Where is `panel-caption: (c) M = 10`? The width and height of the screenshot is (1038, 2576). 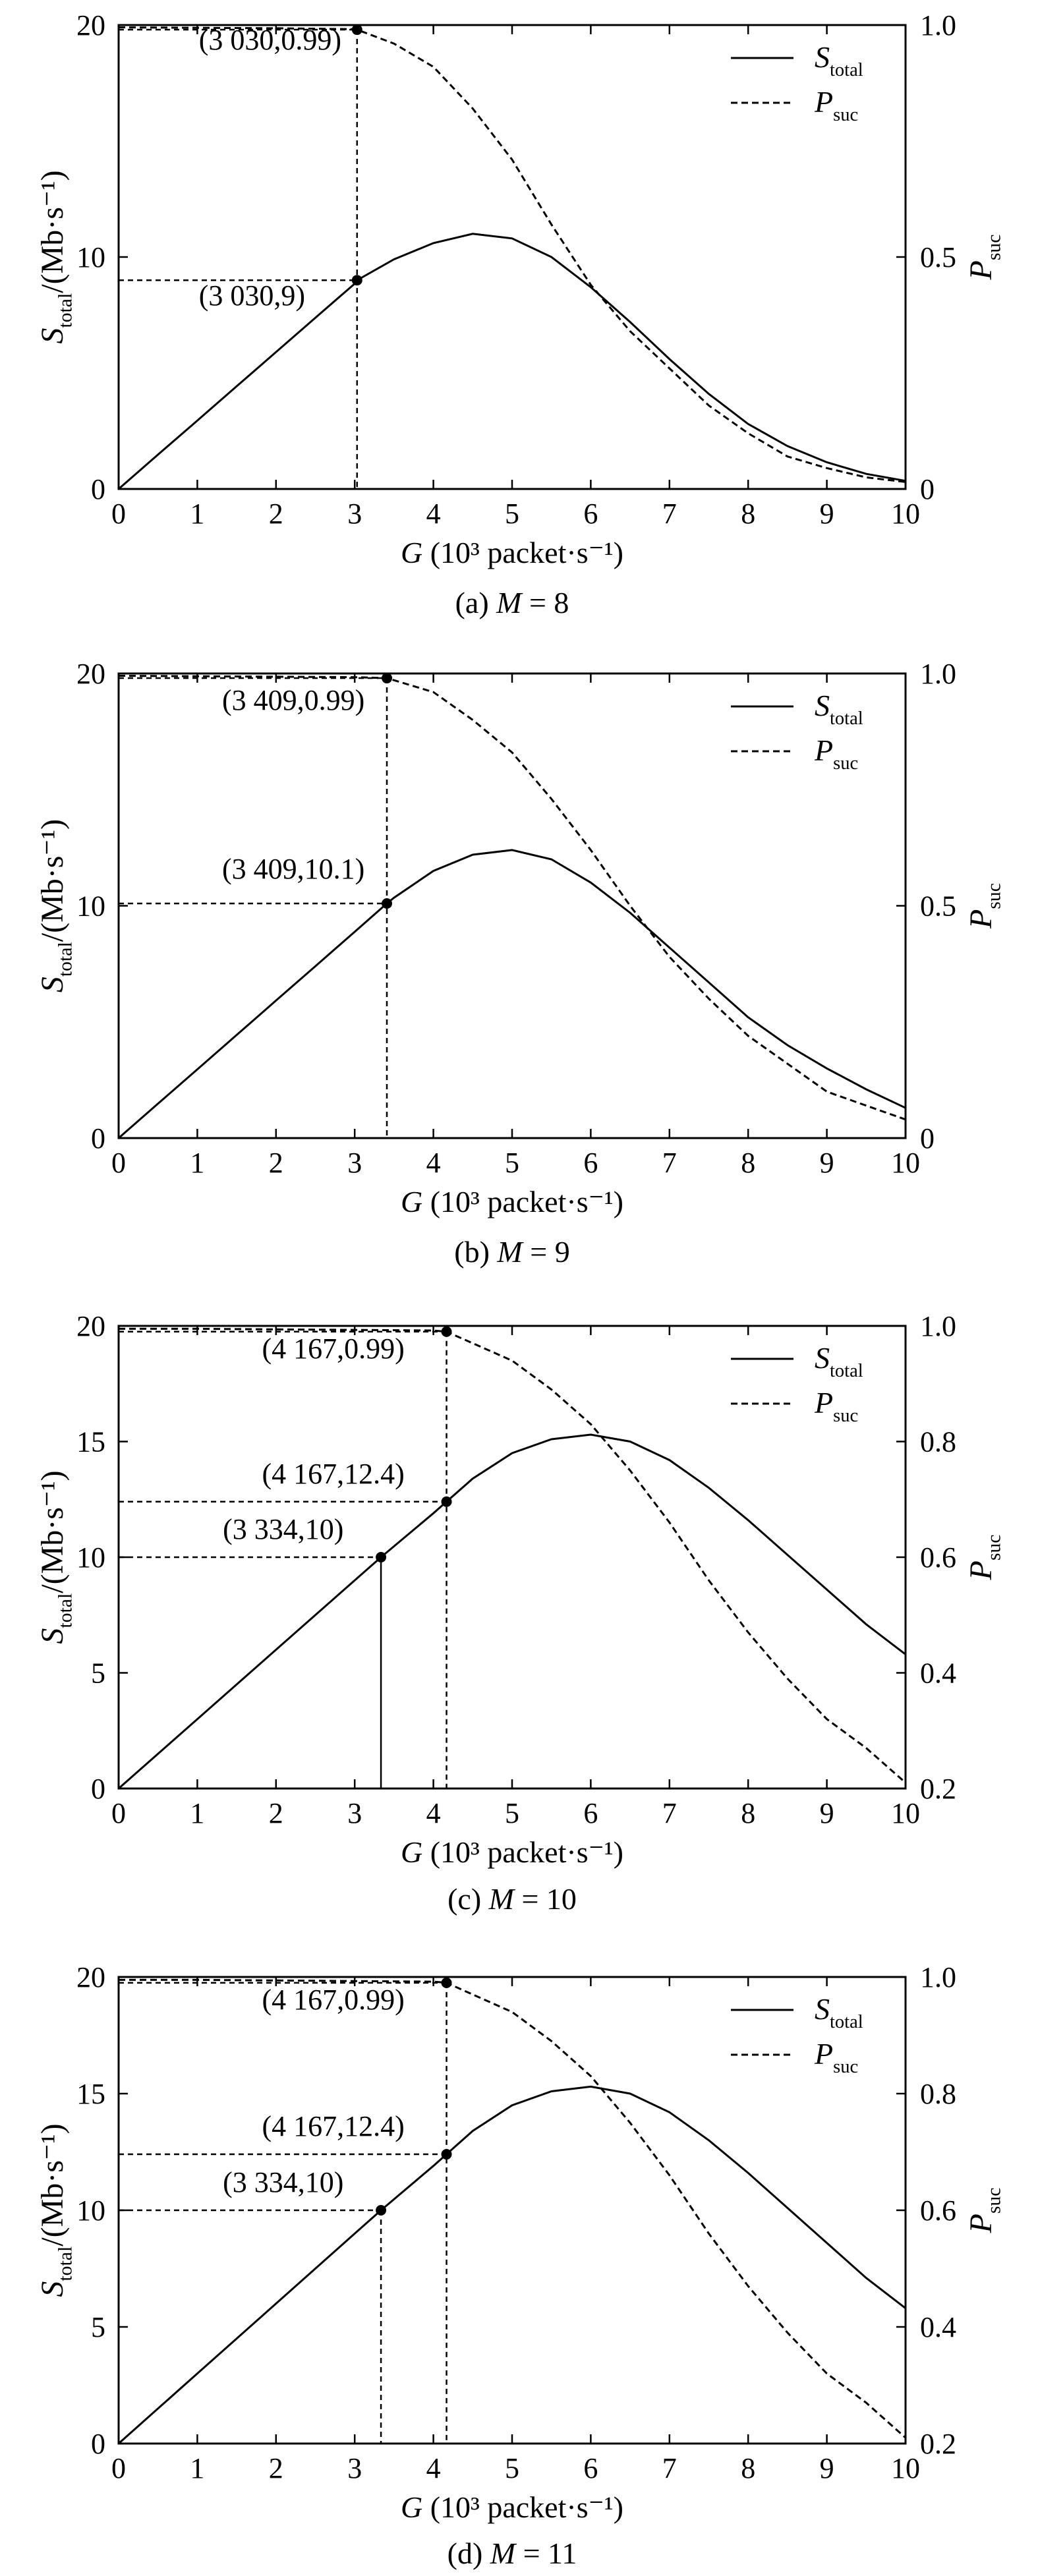 panel-caption: (c) M = 10 is located at coordinates (512, 1899).